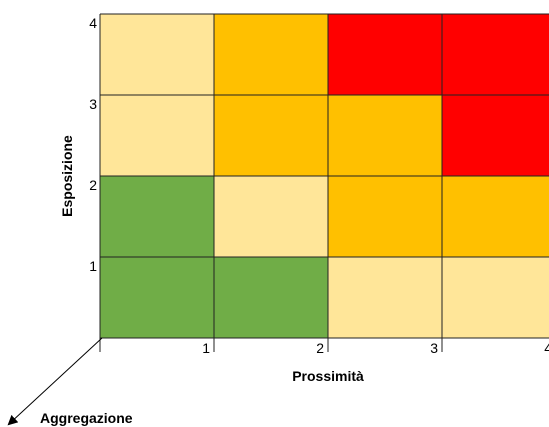 Image resolution: width=549 pixels, height=427 pixels. Describe the element at coordinates (328, 376) in the screenshot. I see `x-axis-title: Prossimità` at that location.